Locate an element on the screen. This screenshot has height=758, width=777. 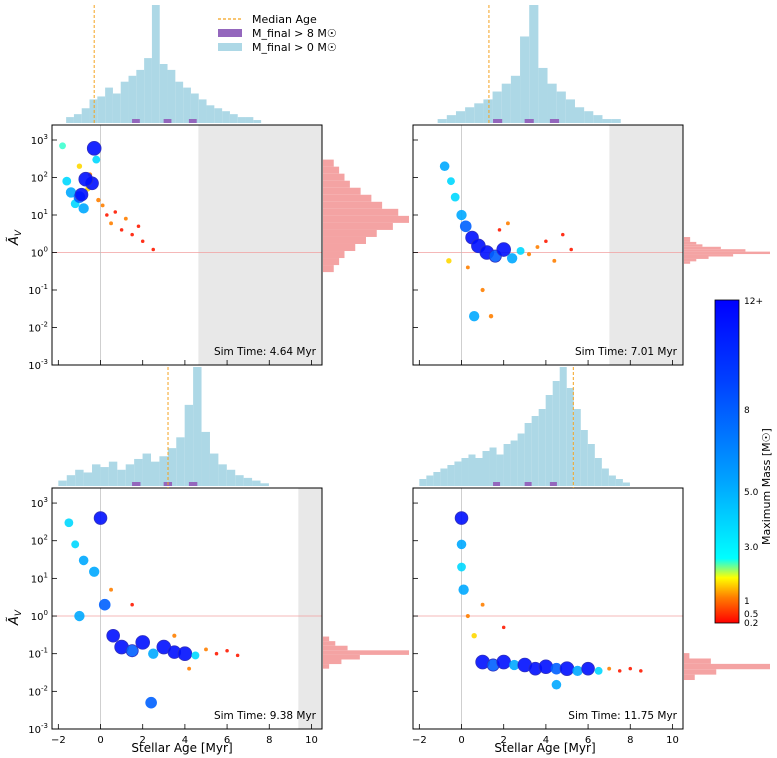
x-tick-label: 2 is located at coordinates (143, 740).